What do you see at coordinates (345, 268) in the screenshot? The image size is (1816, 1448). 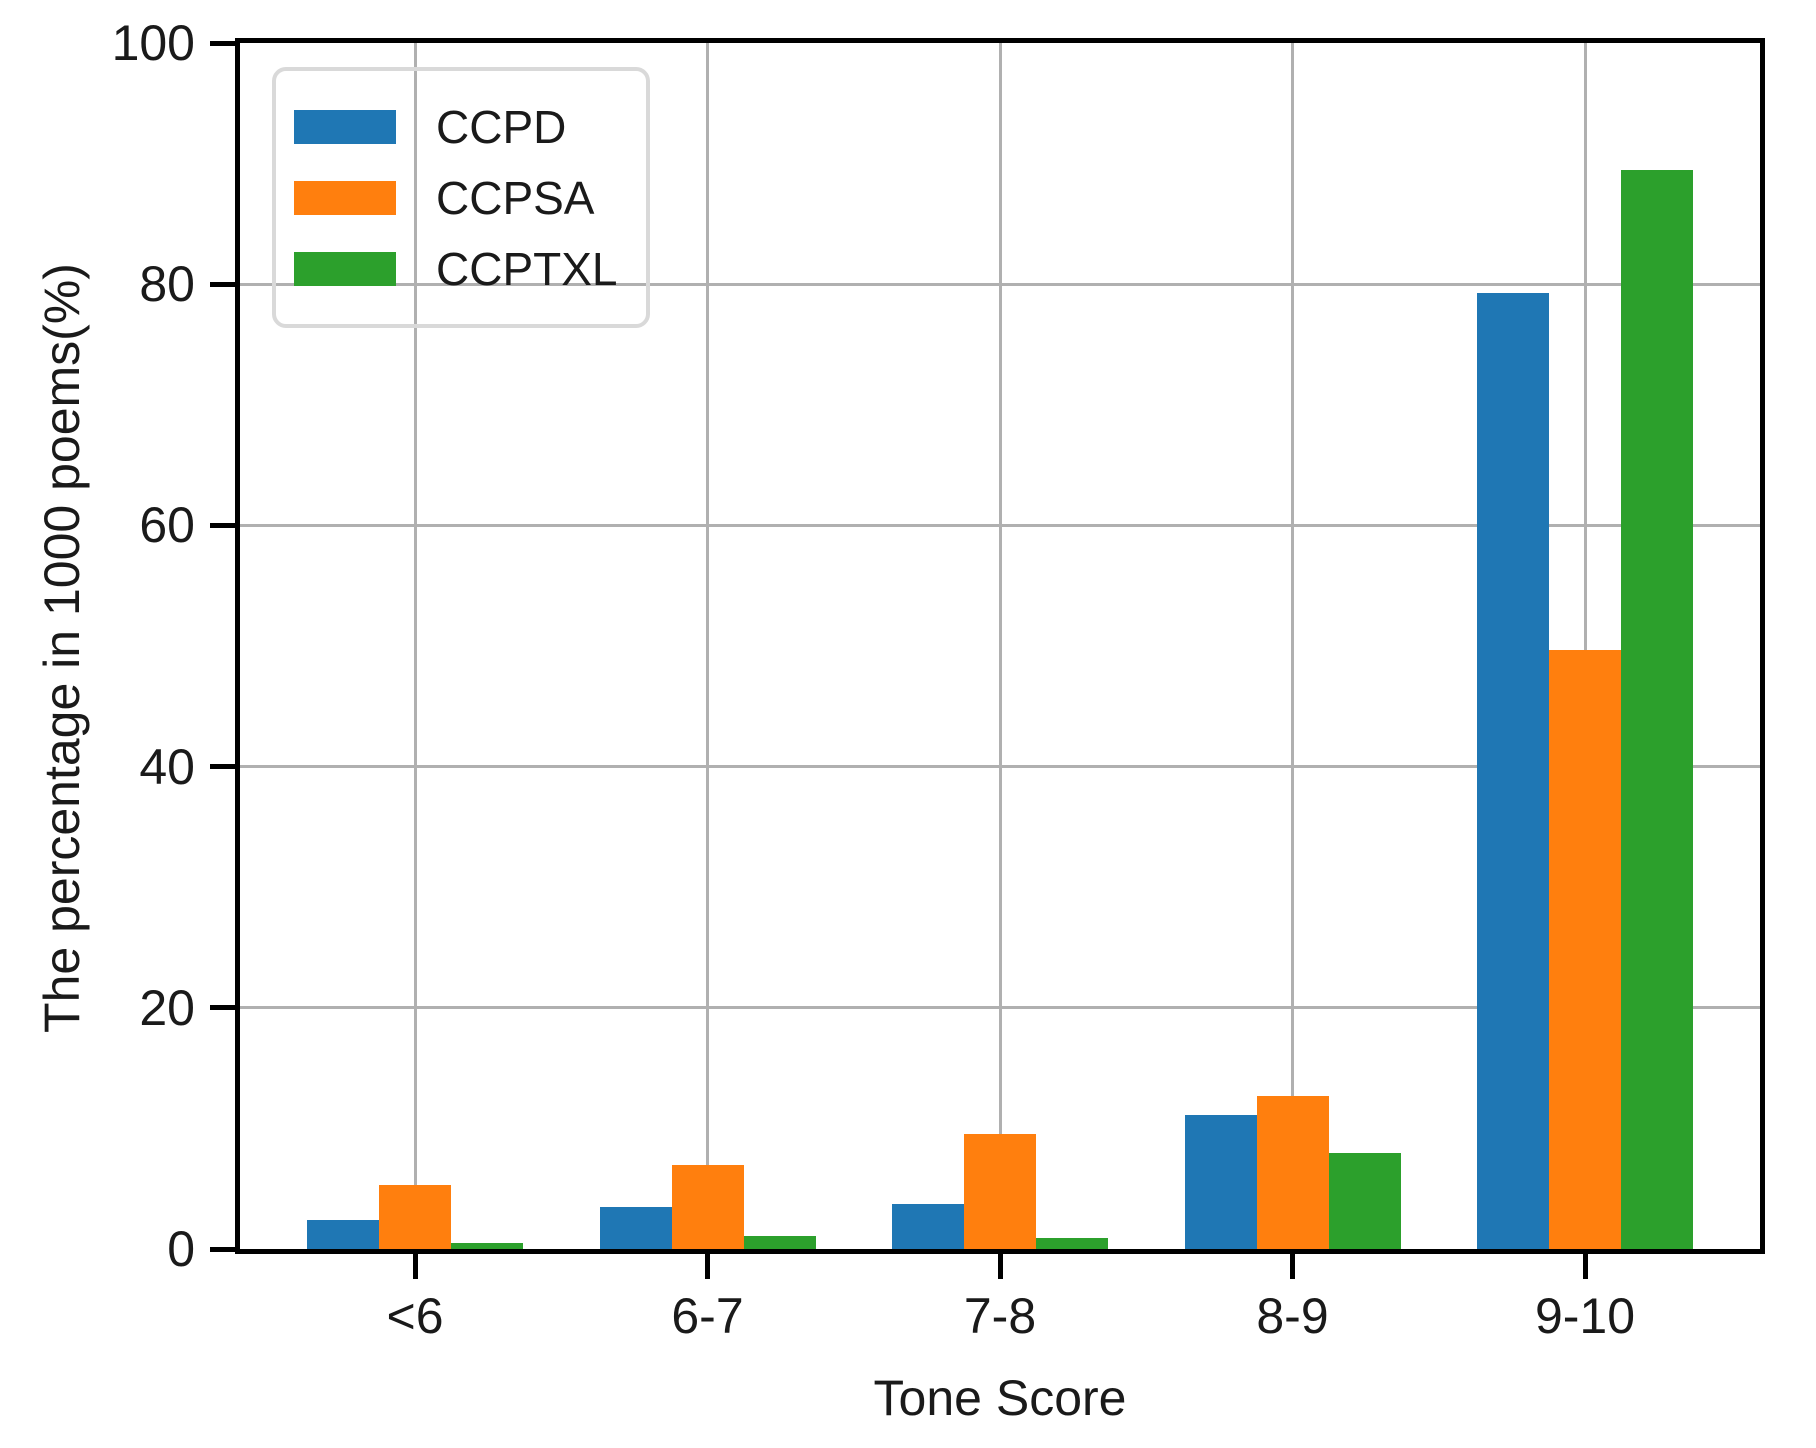 I see `legend-swatch-ccptxl` at bounding box center [345, 268].